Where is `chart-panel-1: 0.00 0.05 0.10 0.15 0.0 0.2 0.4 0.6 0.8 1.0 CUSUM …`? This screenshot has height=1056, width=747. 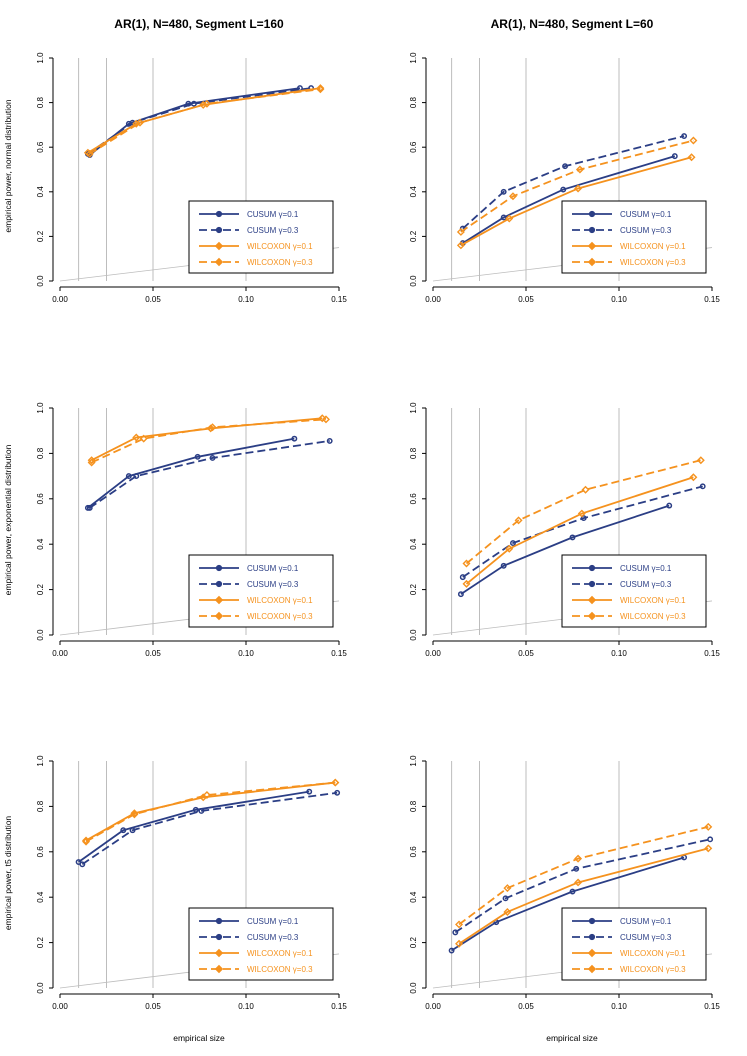
chart-panel-1: 0.00 0.05 0.10 0.15 0.0 0.2 0.4 0.6 0.8 1.0 CUSUM … is located at coordinates (191, 178).